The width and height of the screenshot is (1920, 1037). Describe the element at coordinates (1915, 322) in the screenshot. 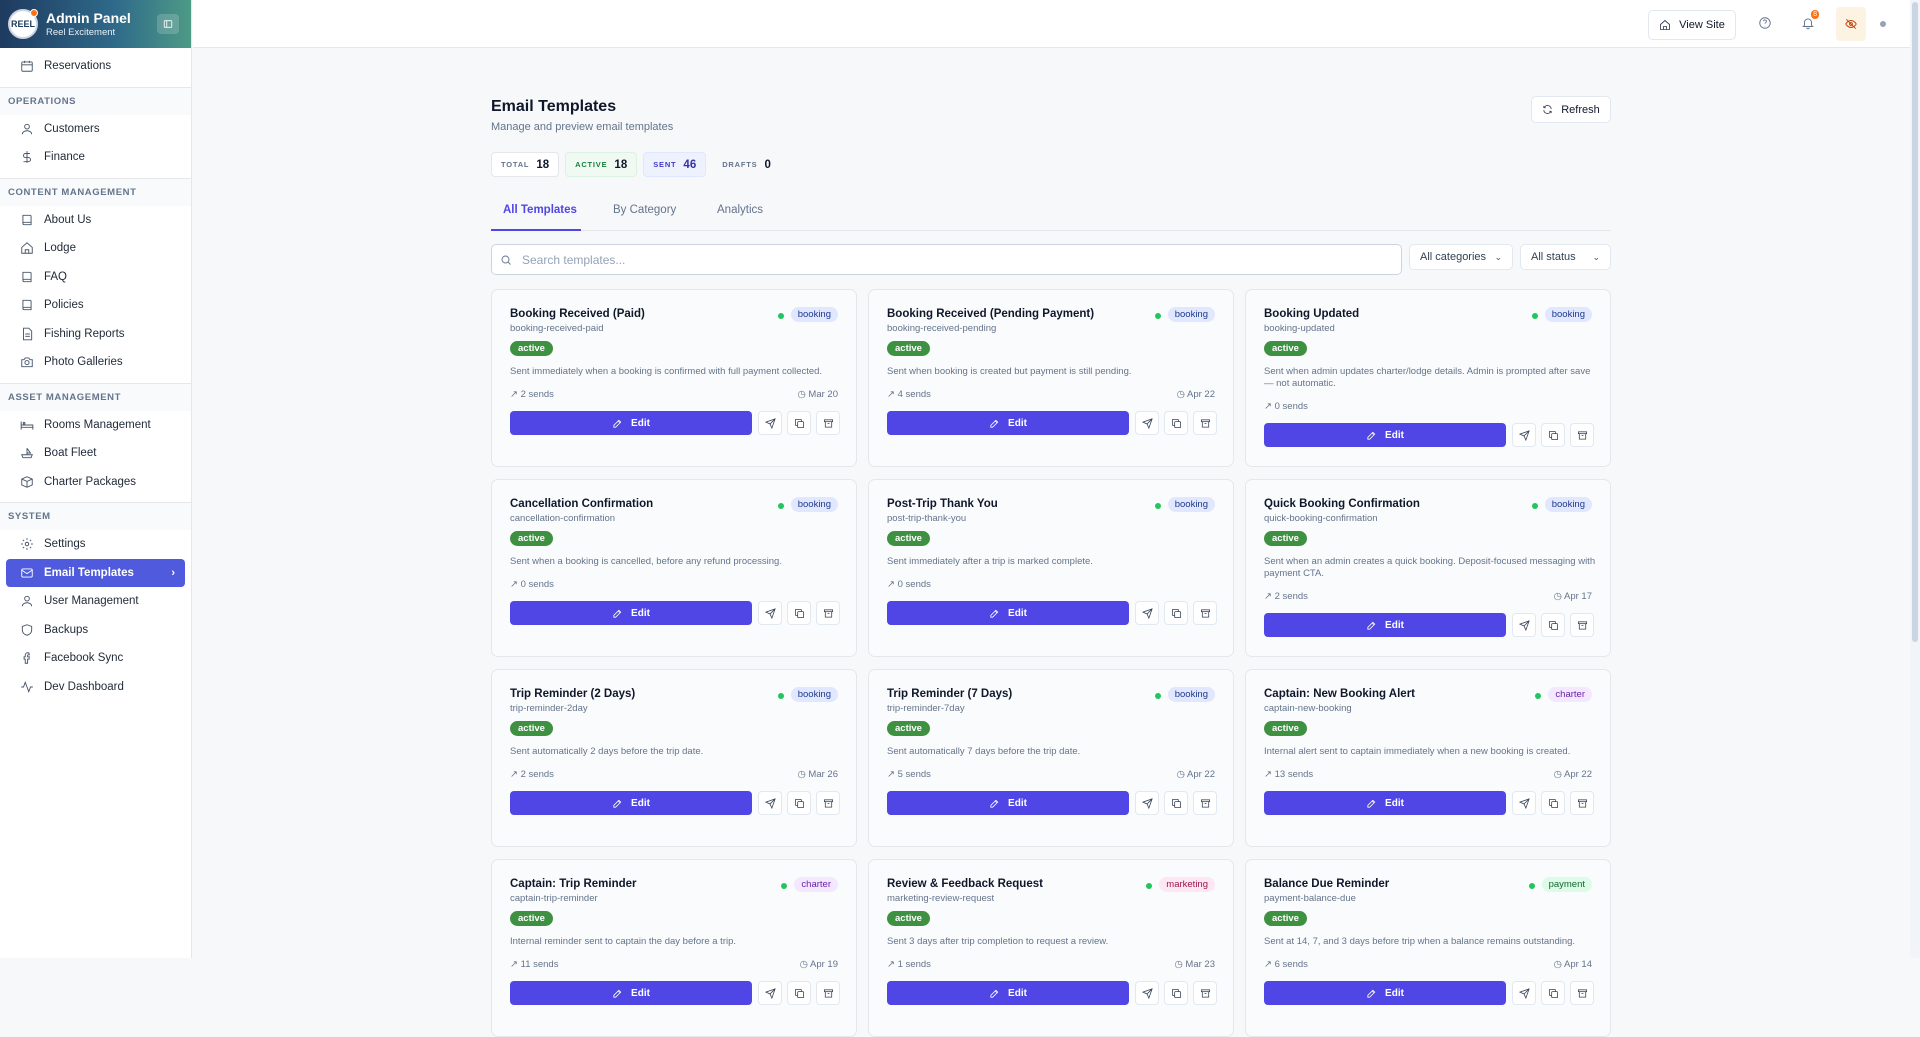

I see `scrollbar-thumb` at that location.